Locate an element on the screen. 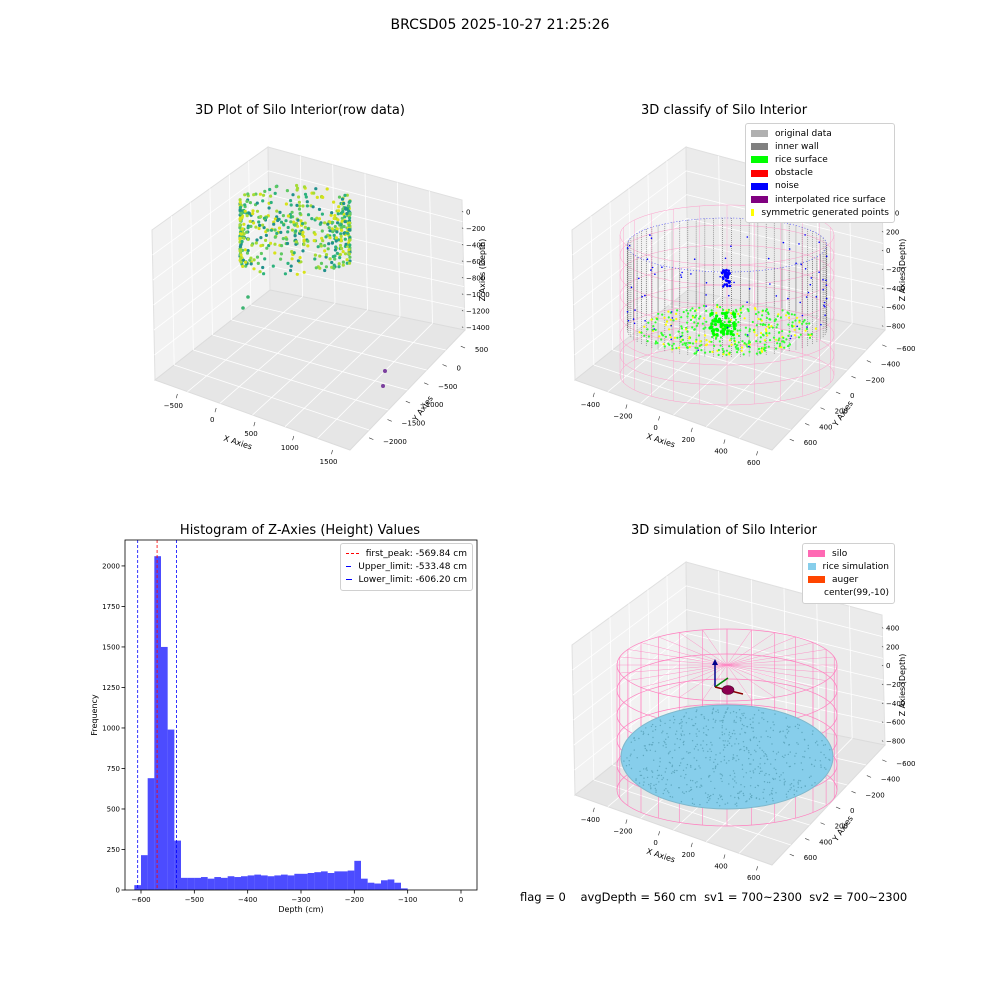 The height and width of the screenshot is (1000, 1000). raw-y-tick is located at coordinates (389, 420).